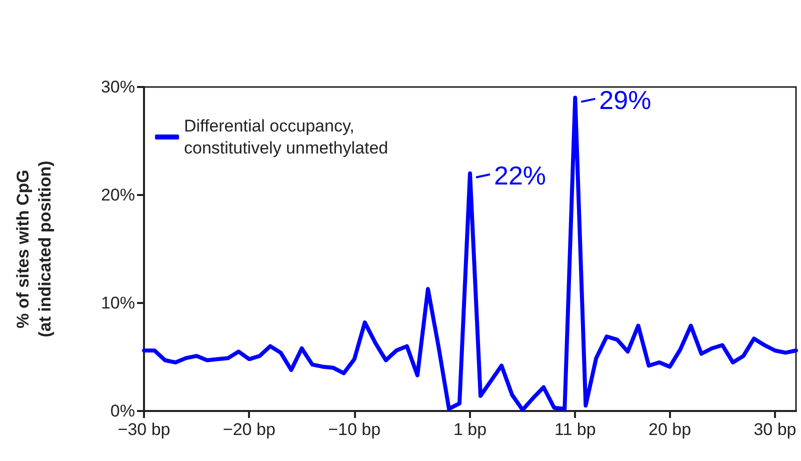 This screenshot has width=801, height=461. I want to click on x-tick-label: 20 bp, so click(670, 429).